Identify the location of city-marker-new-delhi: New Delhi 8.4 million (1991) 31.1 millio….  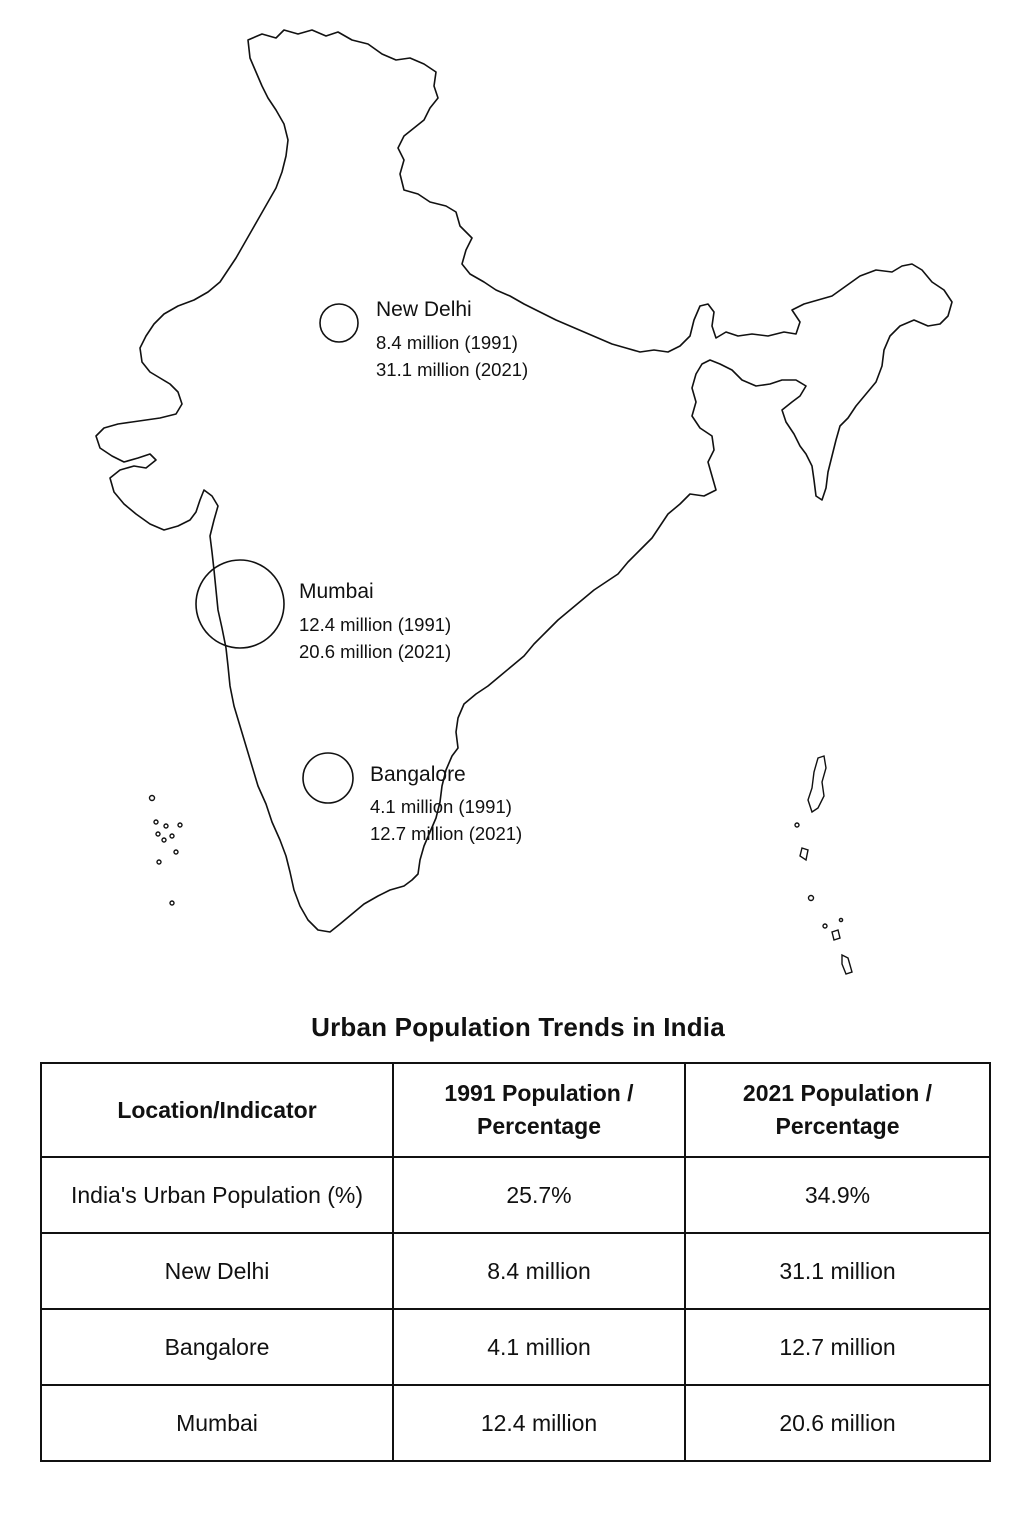
(423, 339).